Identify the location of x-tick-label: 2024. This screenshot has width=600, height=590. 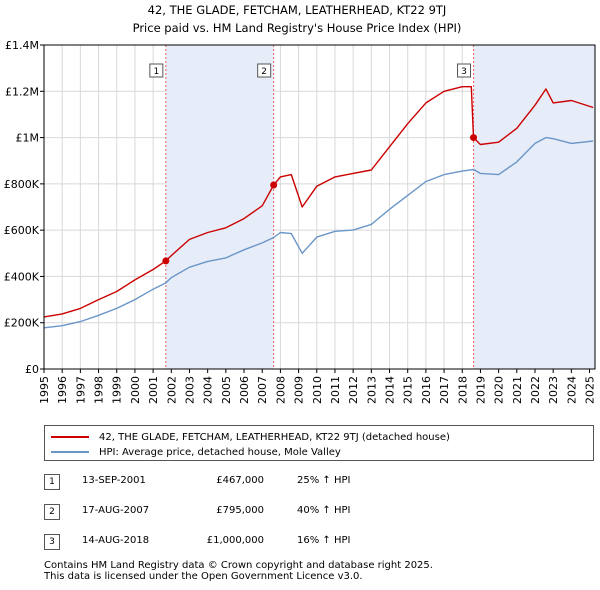
(571, 390).